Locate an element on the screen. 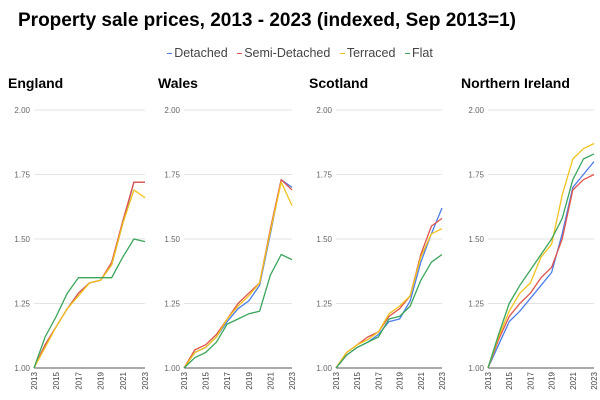 The image size is (600, 400). legend-item-flat: Flat is located at coordinates (418, 53).